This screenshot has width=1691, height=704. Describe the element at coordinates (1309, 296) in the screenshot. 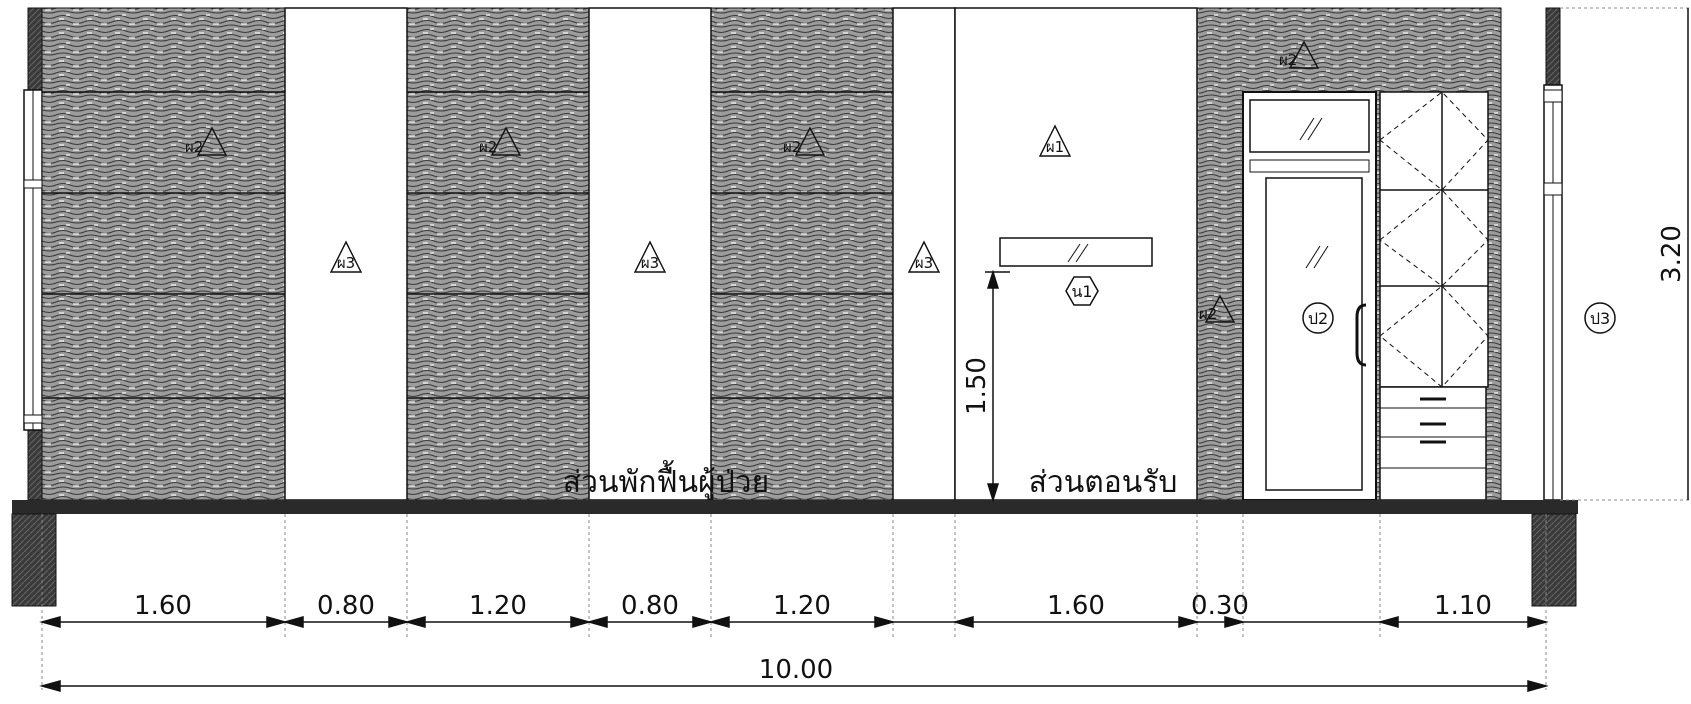

I see `glass-door-cabinet` at that location.